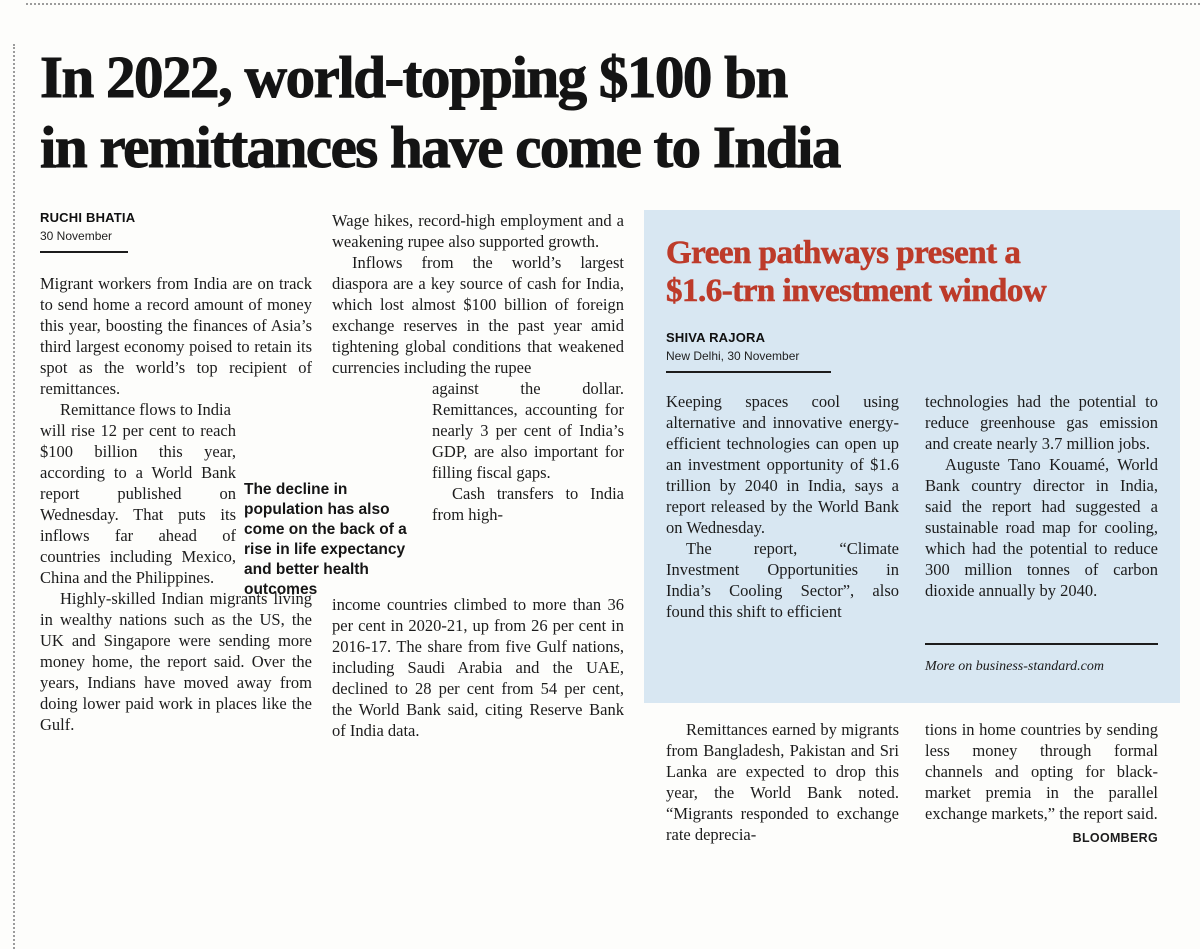  I want to click on paragraph: Cash transfers to India from high-, so click(528, 504).